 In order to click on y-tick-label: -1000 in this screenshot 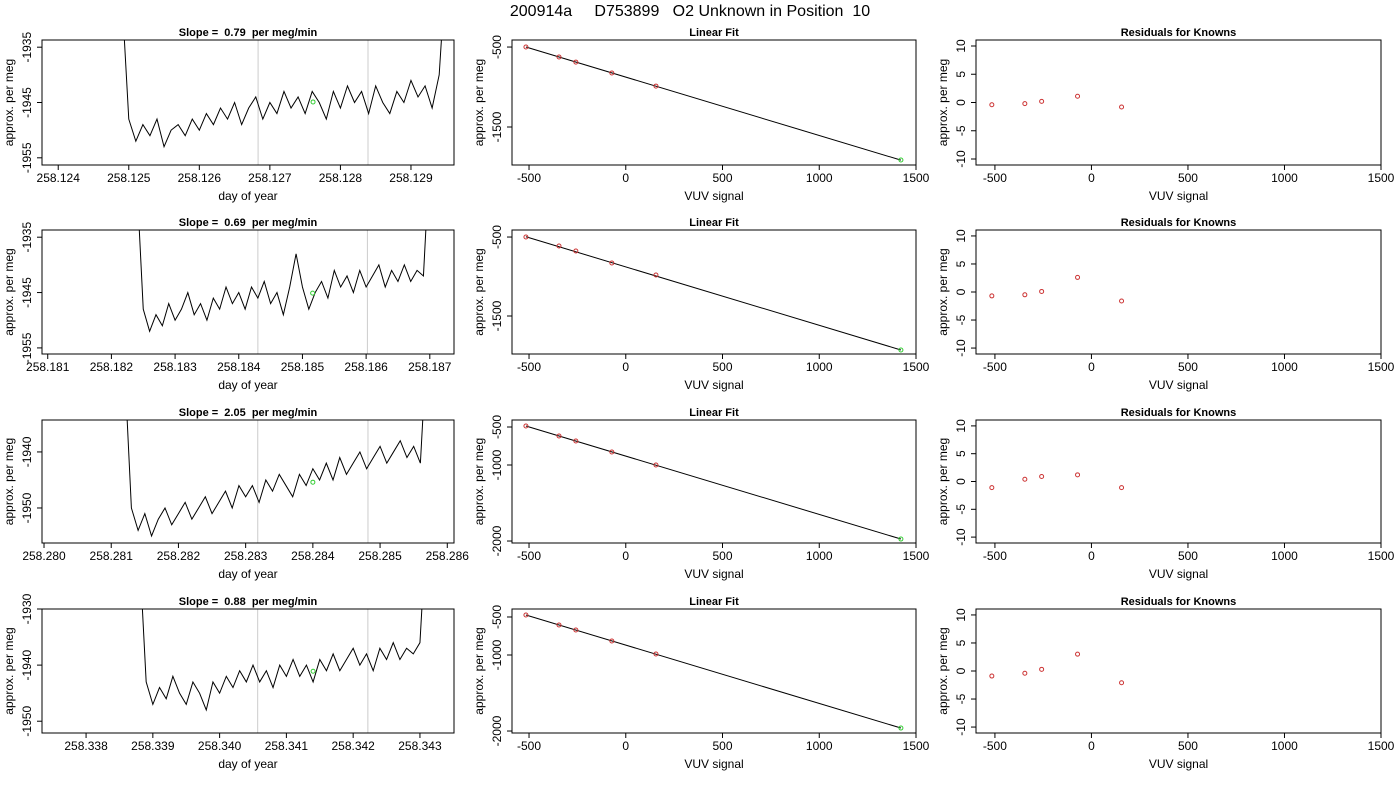, I will do `click(497, 464)`.